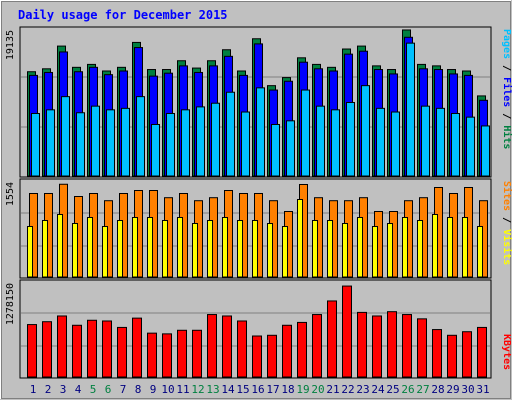  I want to click on top-legend: Pages / Files / Hits, so click(506, 89).